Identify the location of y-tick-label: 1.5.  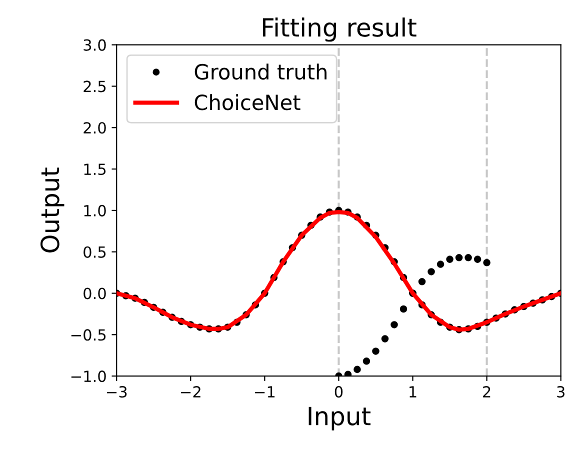
(95, 170).